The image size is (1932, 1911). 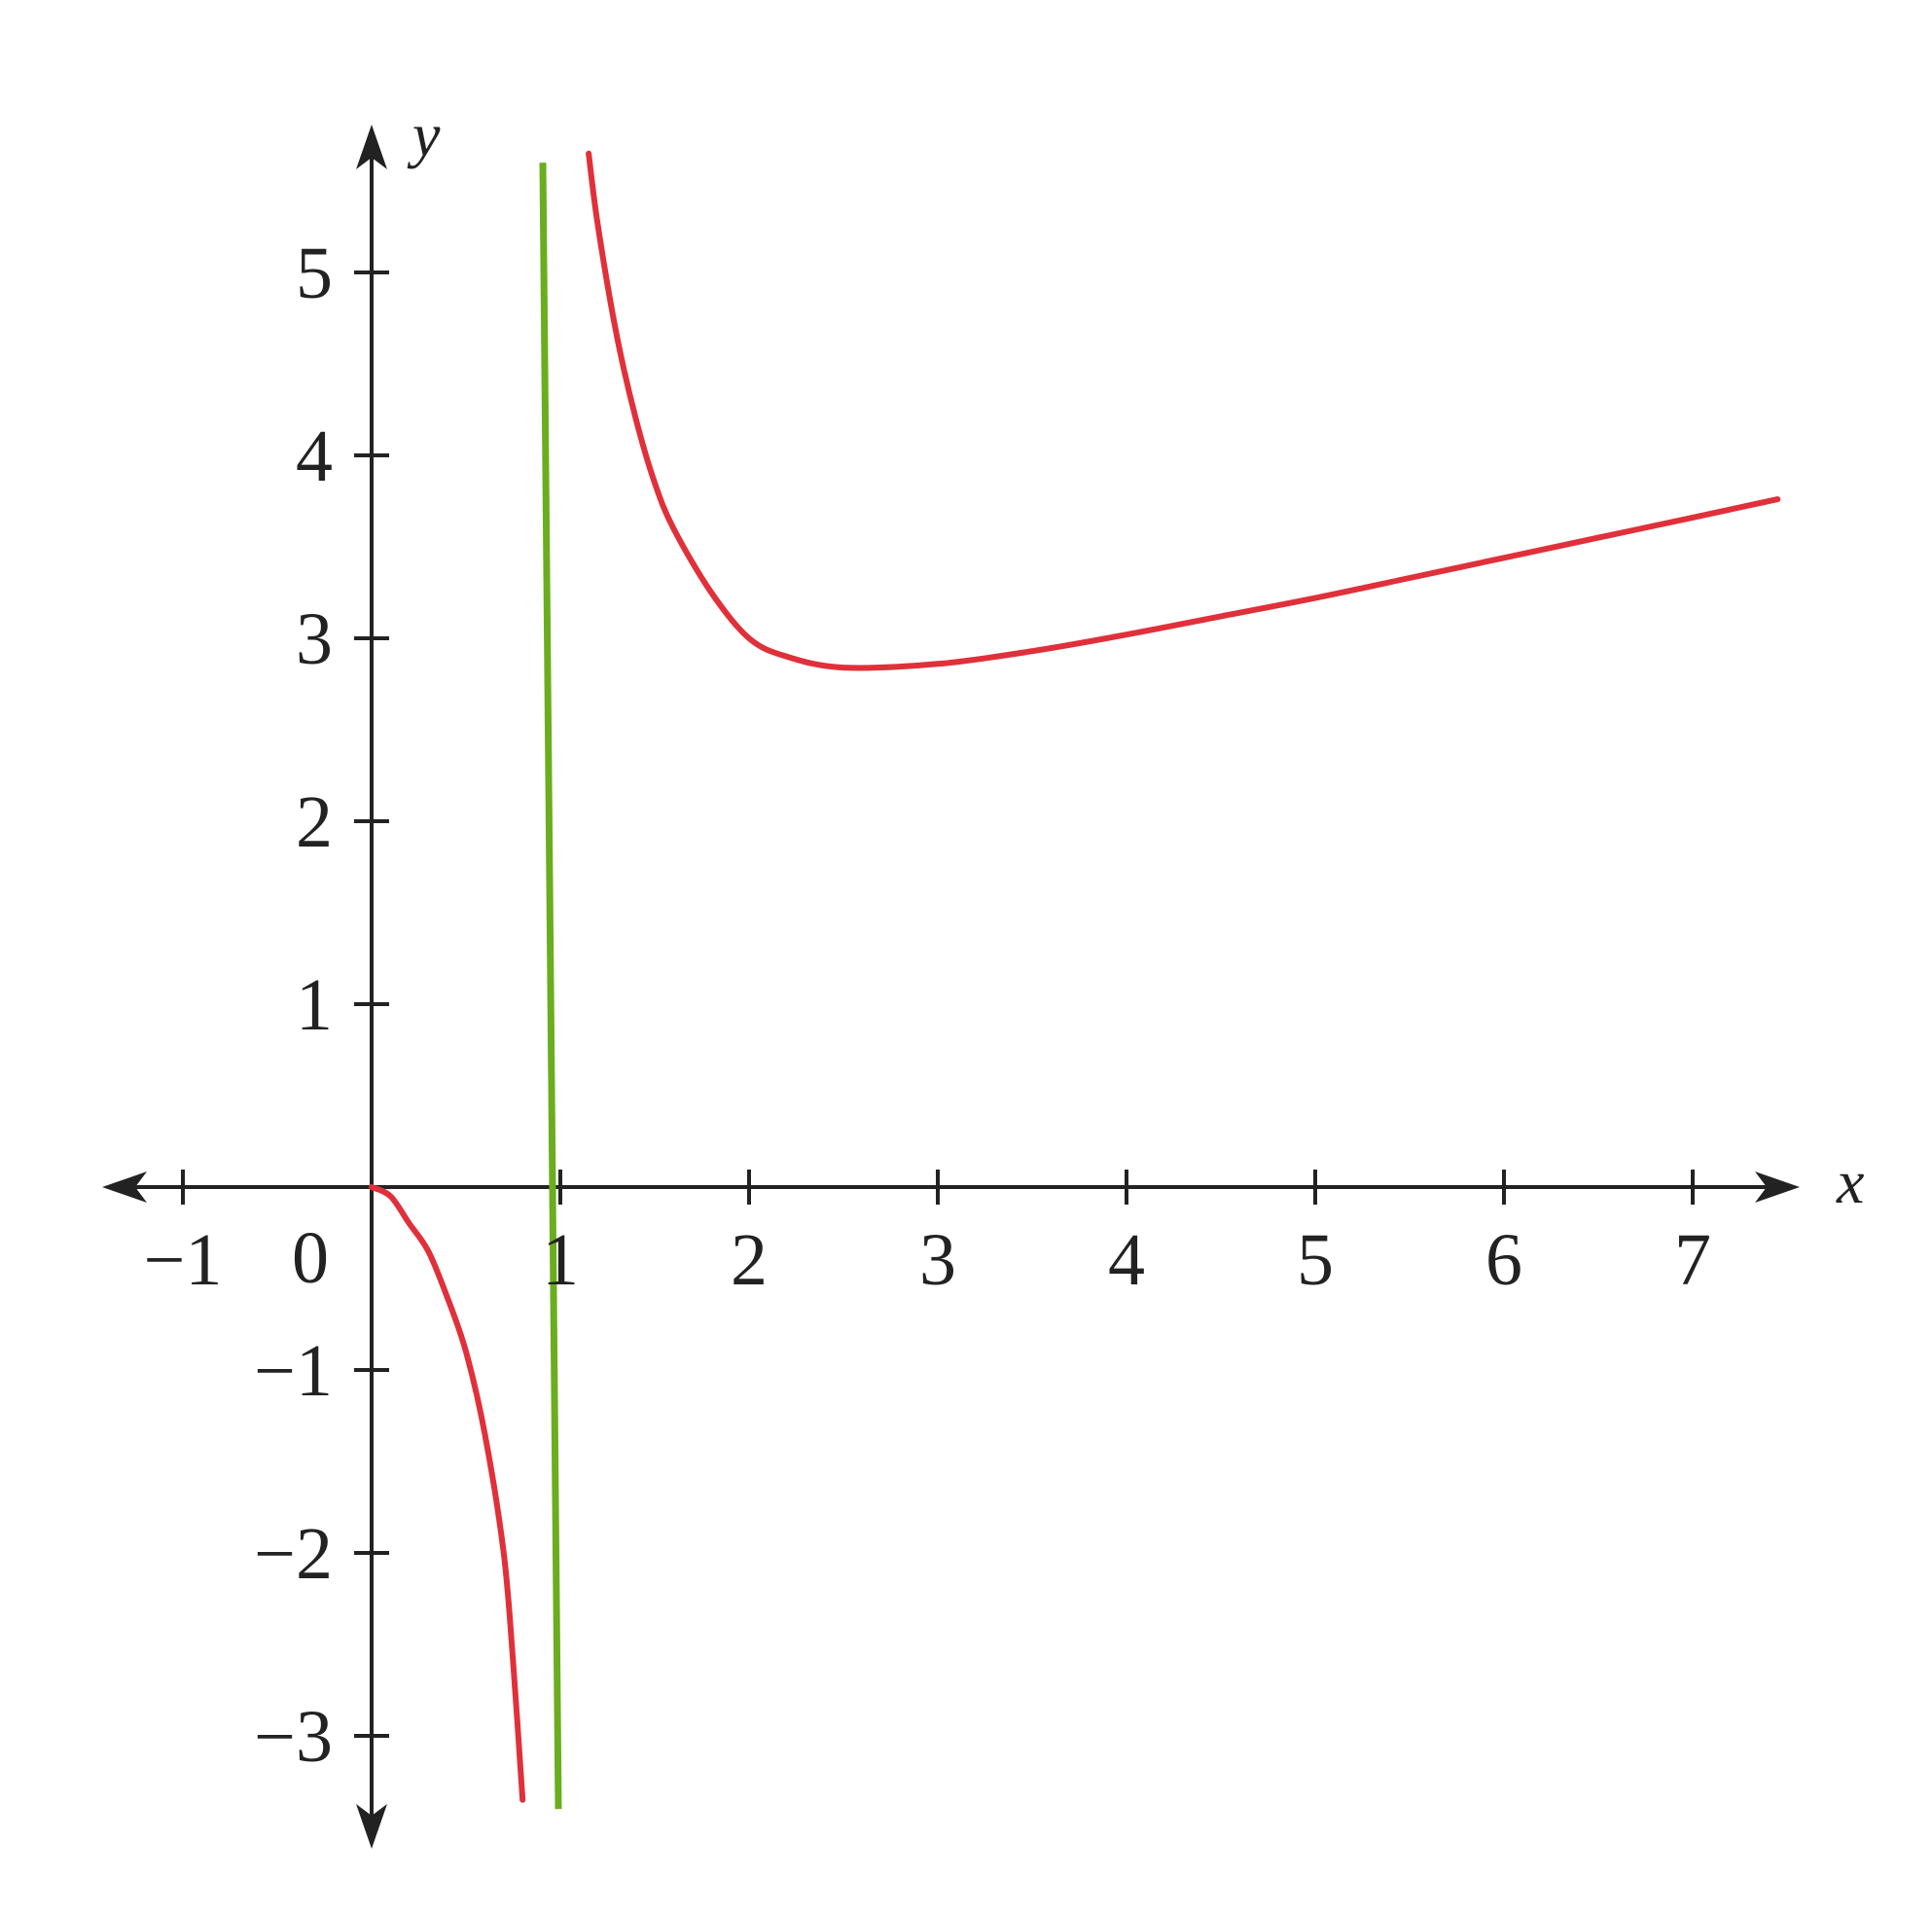 I want to click on origin-label: 0, so click(x=310, y=1258).